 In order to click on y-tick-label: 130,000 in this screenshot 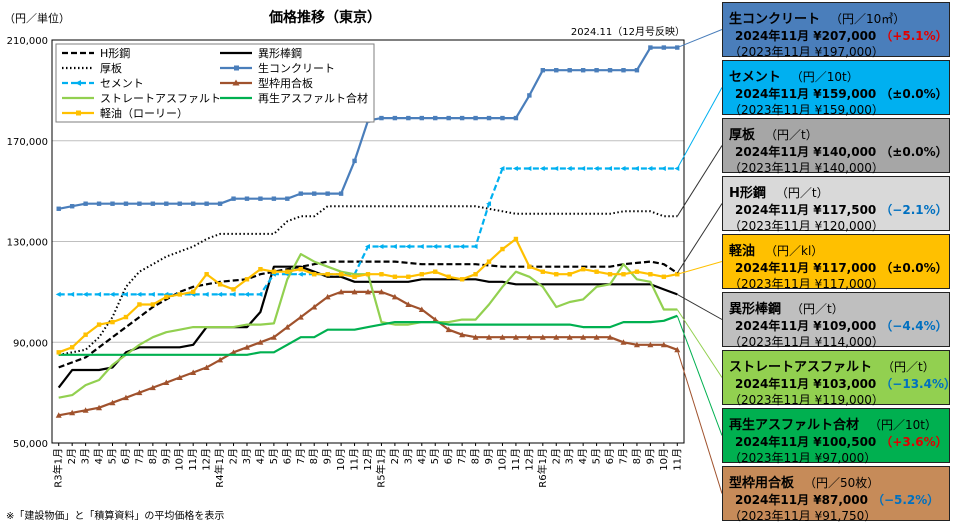, I will do `click(27, 243)`.